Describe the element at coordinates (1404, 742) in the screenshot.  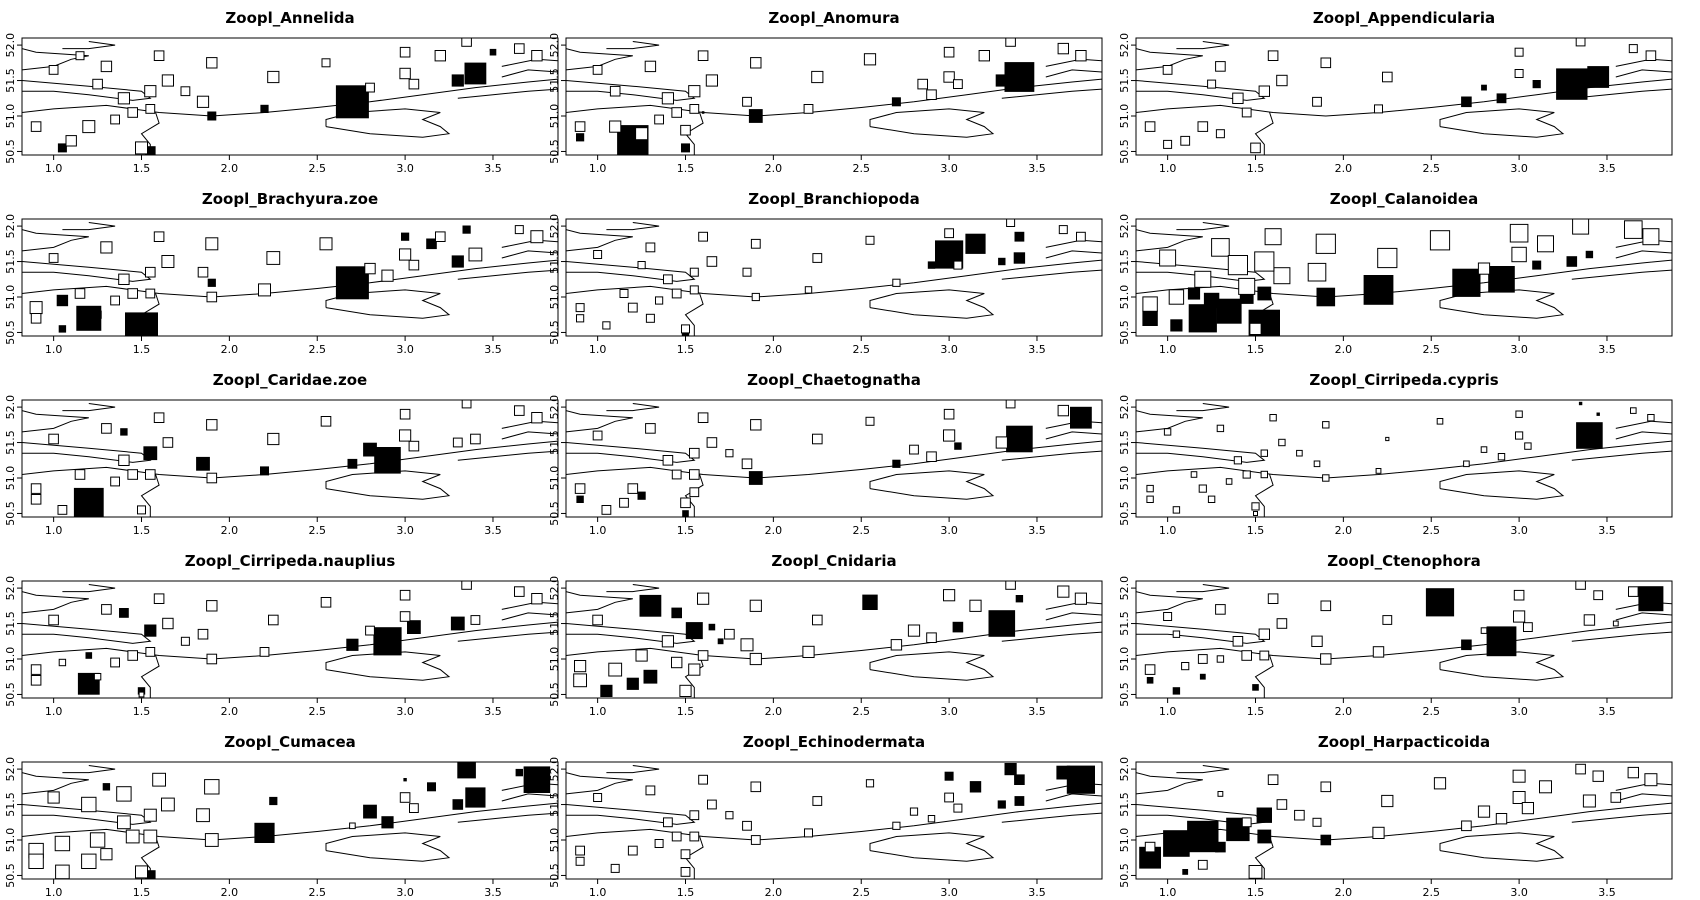
I see `panel-title: Zoopl_Harpacticoida` at that location.